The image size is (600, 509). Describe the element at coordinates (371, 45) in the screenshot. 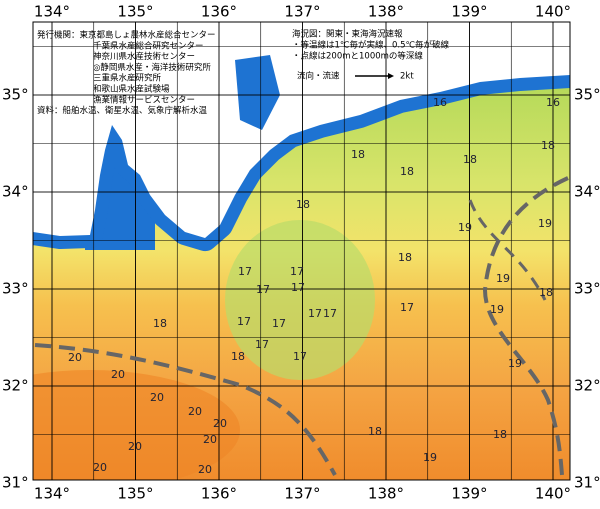

I see `map-info-line: ・等温線は1℃毎が実線、0.5℃毎が破線` at that location.